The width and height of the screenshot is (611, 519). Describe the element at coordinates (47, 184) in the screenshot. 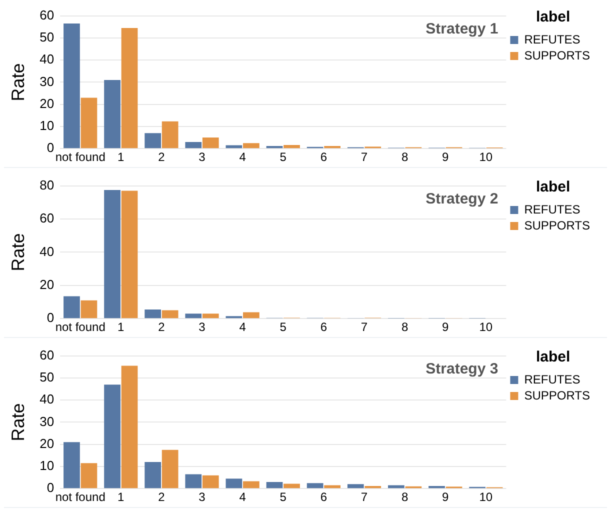

I see `y-tick-label: 80` at that location.